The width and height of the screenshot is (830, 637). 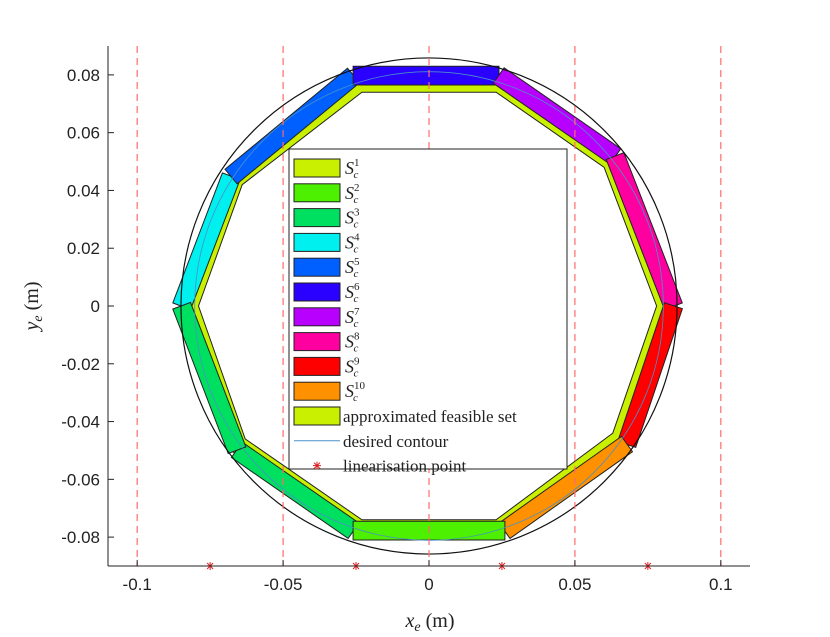 What do you see at coordinates (574, 584) in the screenshot?
I see `x-tick-label: 0.05` at bounding box center [574, 584].